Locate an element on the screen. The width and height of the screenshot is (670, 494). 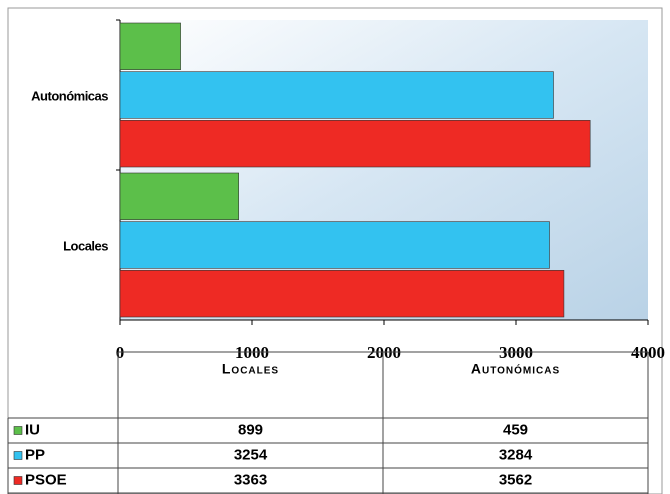
y-tick-label: Autonómicas is located at coordinates (69, 95).